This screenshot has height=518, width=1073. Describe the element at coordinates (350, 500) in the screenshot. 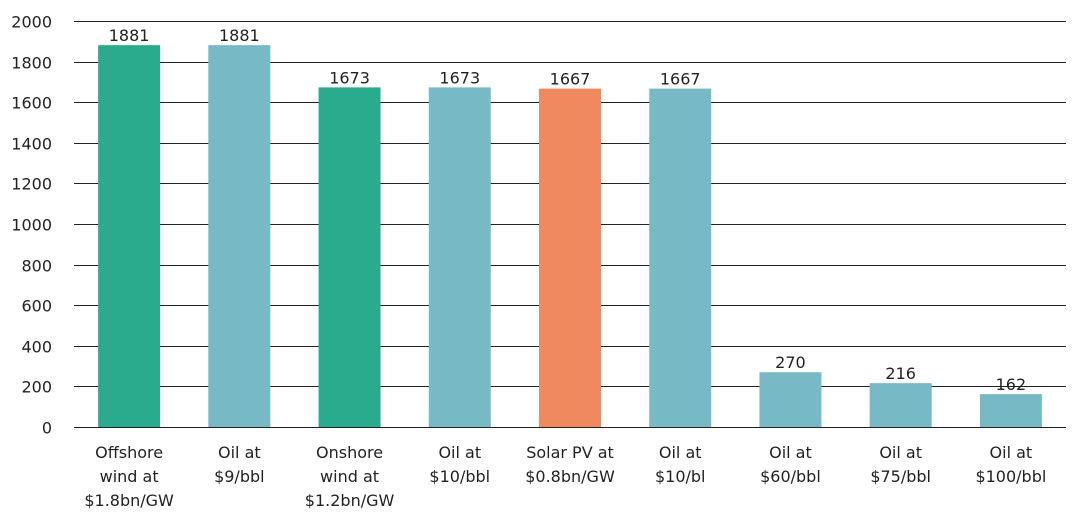

I see `x-tick-label-line: $1.2bn/GW` at that location.